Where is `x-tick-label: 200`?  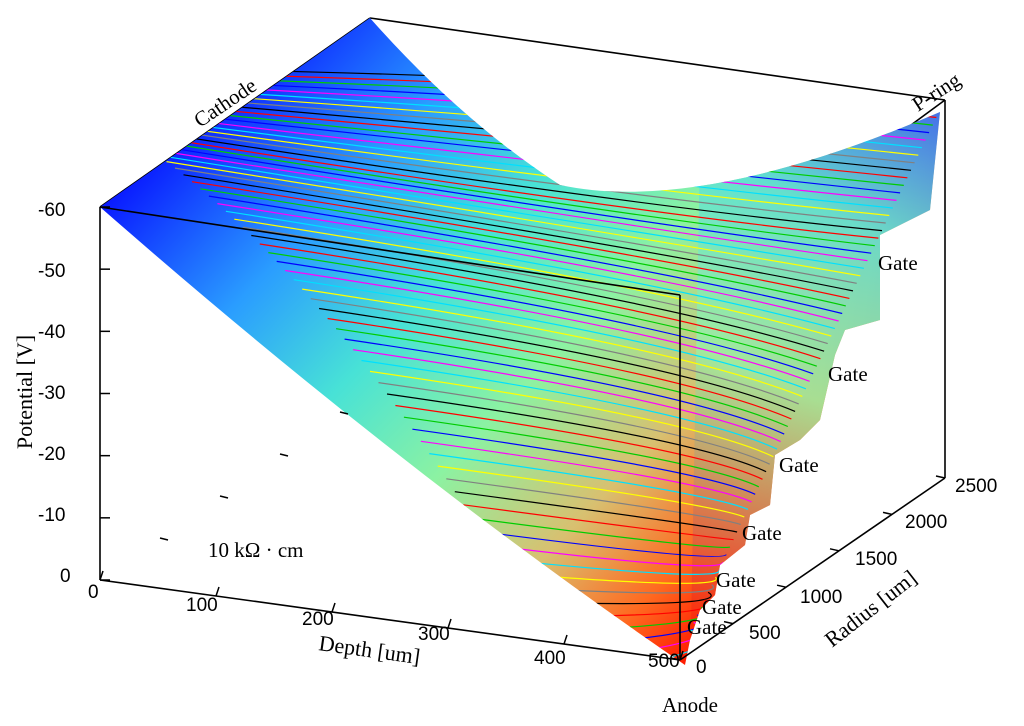
x-tick-label: 200 is located at coordinates (318, 619).